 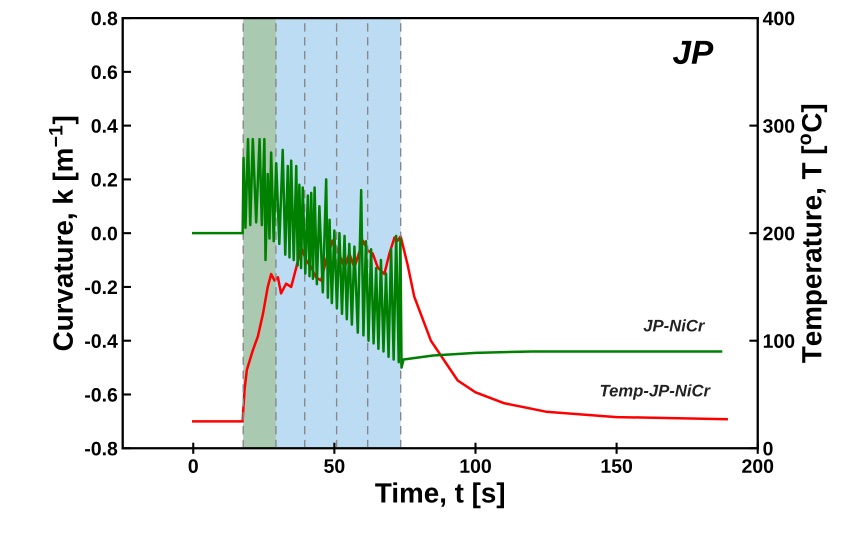 What do you see at coordinates (105, 179) in the screenshot?
I see `y-tick-label: 0.2` at bounding box center [105, 179].